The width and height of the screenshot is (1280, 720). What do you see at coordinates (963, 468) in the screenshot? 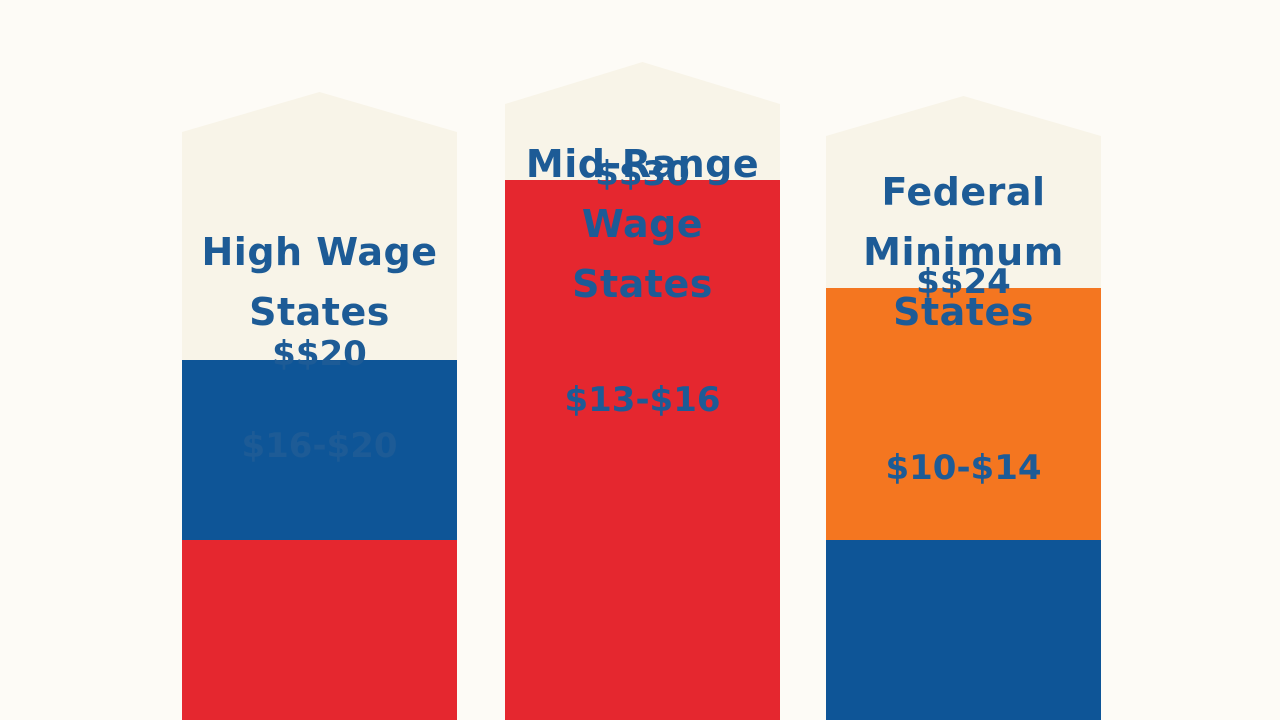
I see `wage-range-label: $10-$14` at bounding box center [963, 468].